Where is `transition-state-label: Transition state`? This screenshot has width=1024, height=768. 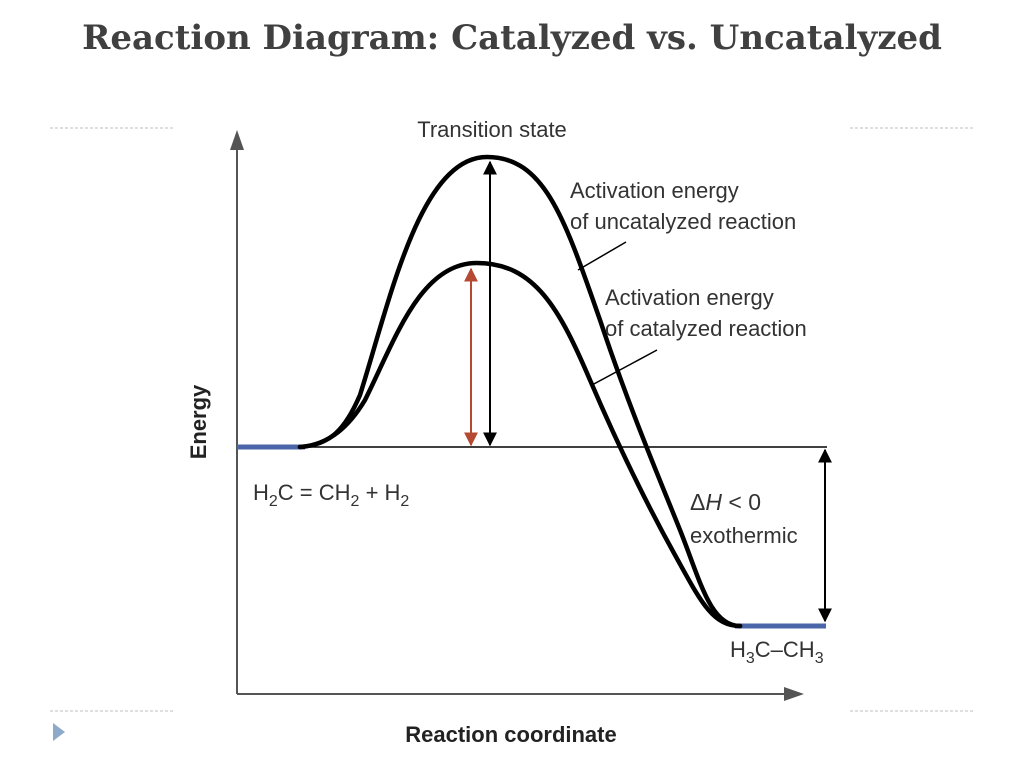
transition-state-label: Transition state is located at coordinates (492, 129).